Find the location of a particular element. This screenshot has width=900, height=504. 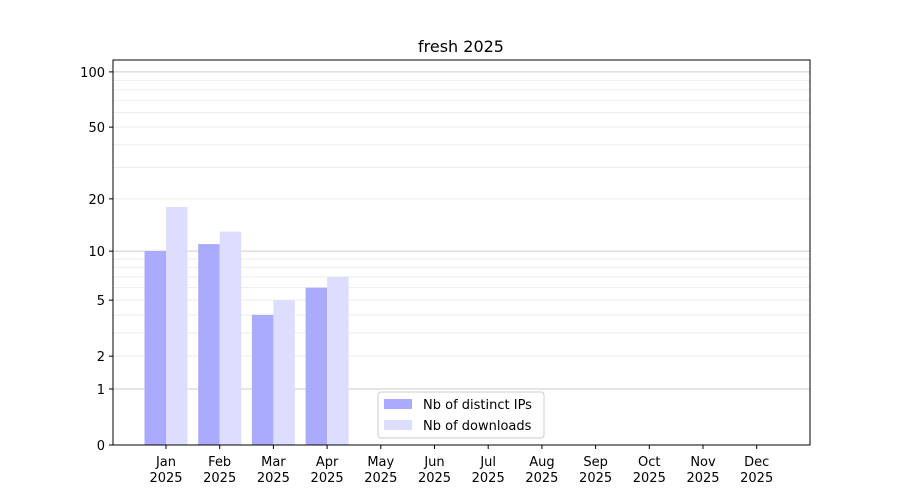

legend-label-downloads: Nb of downloads is located at coordinates (477, 426).